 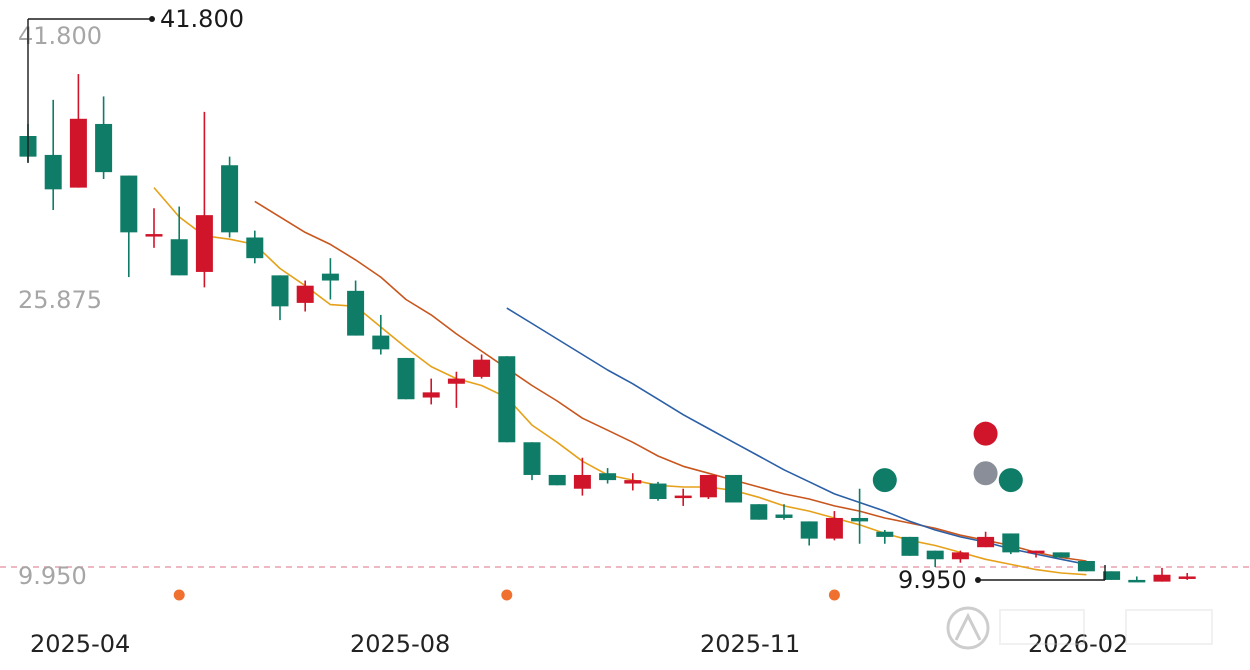 What do you see at coordinates (932, 580) in the screenshot?
I see `low-callout-label: 9.950` at bounding box center [932, 580].